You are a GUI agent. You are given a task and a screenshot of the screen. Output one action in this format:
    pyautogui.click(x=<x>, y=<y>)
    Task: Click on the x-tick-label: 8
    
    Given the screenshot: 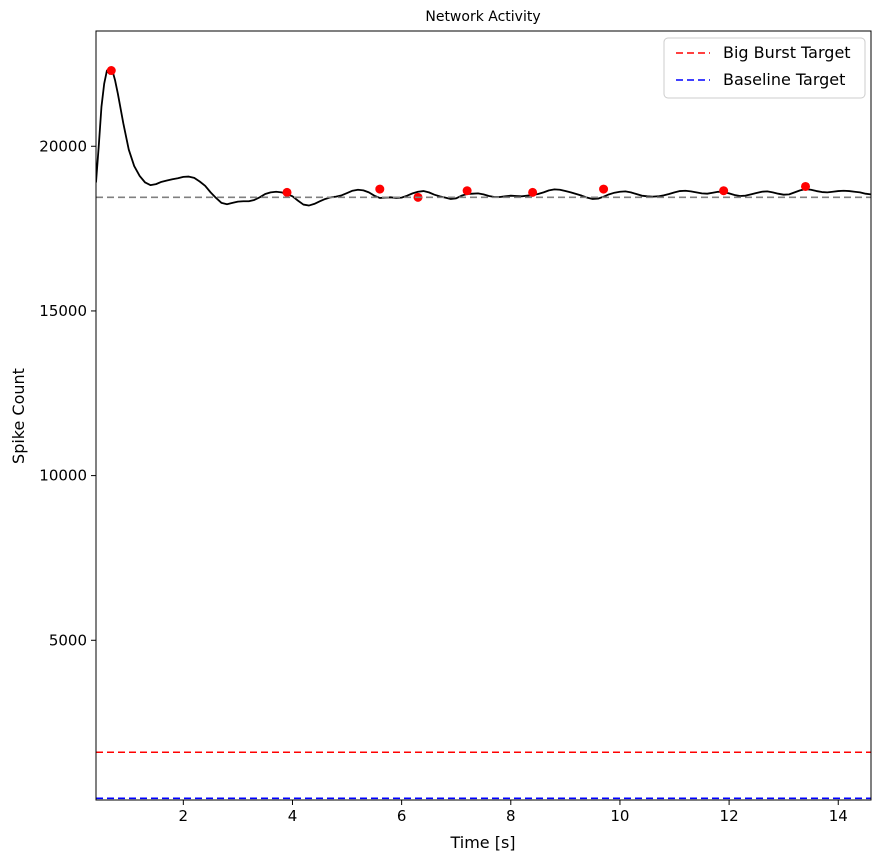 What is the action you would take?
    pyautogui.click(x=511, y=816)
    